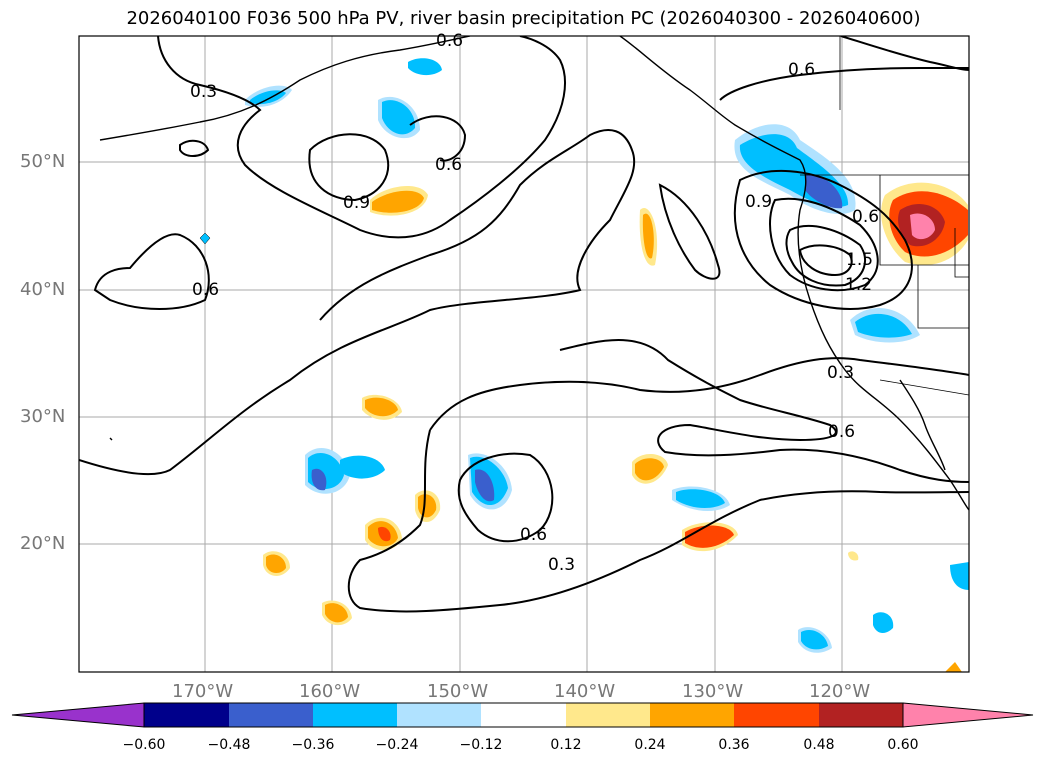  What do you see at coordinates (968, 715) in the screenshot?
I see `colorbar-over` at bounding box center [968, 715].